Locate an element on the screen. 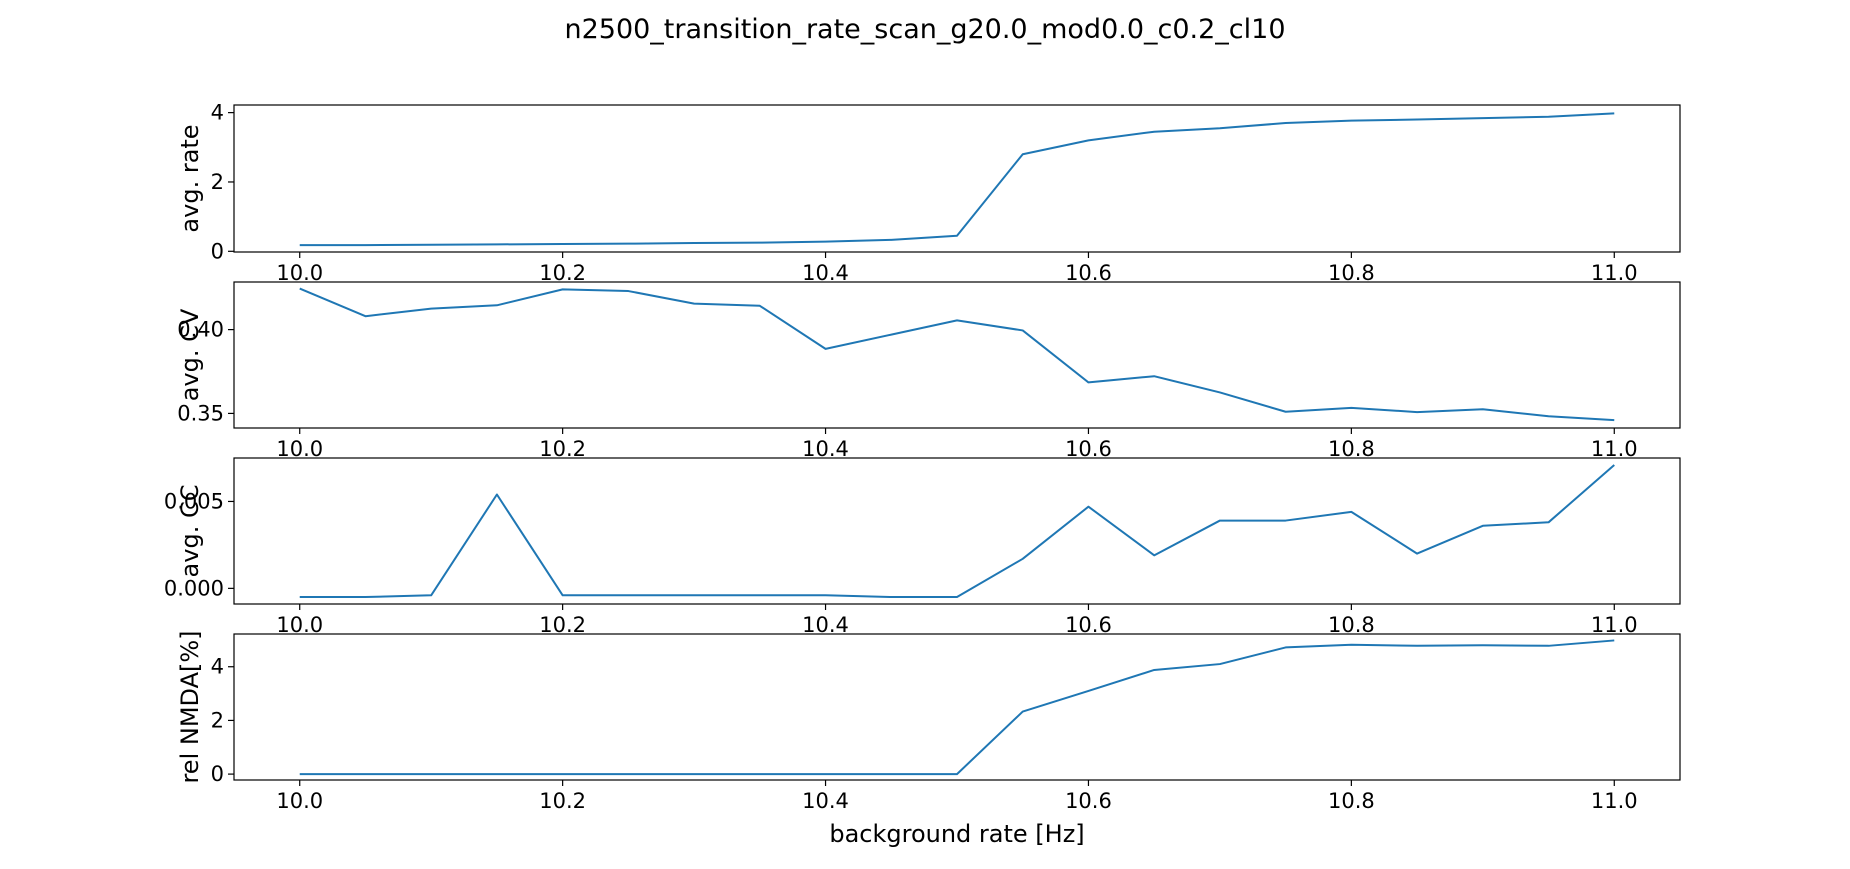 The image size is (1850, 869). y-tick-label: 0.35 is located at coordinates (200, 413).